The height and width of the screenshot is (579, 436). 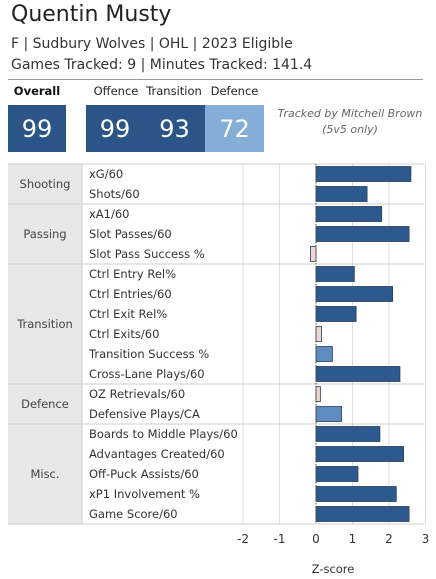 I want to click on offence-label: Offence, so click(x=116, y=91).